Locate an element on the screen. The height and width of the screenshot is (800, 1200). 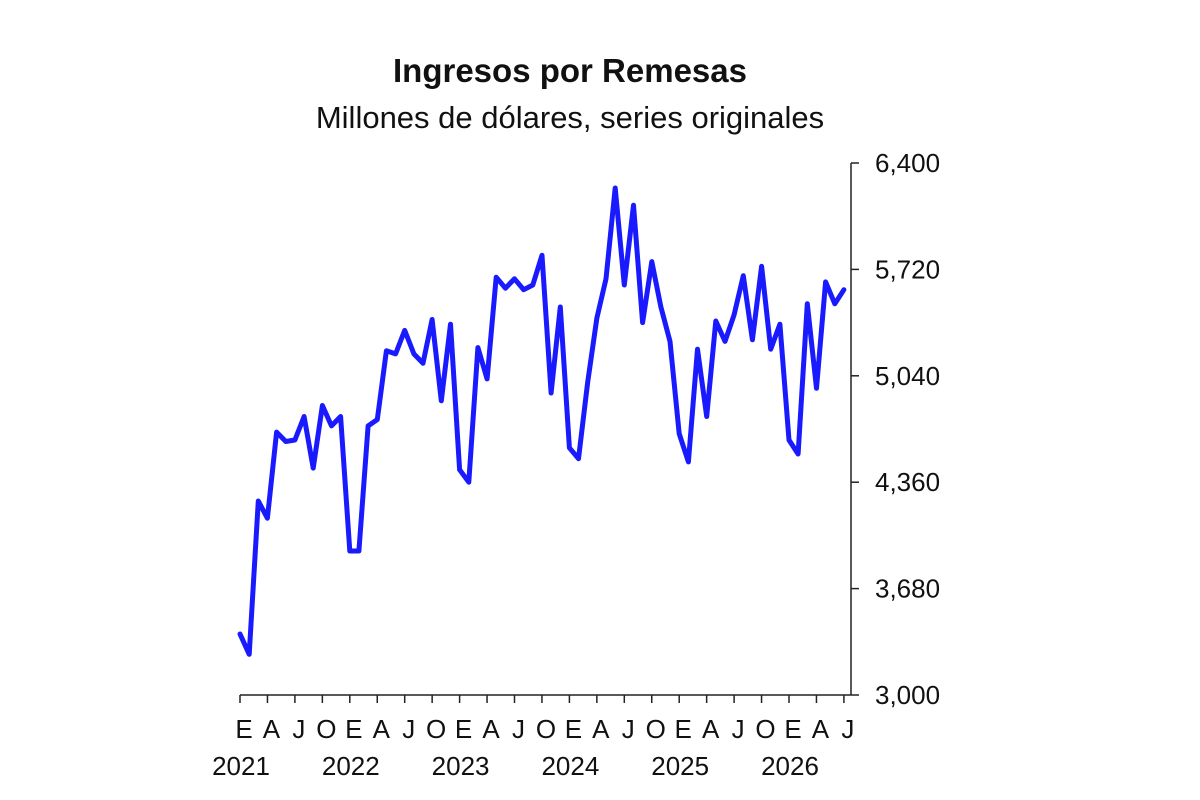
x-year-label: 2021 is located at coordinates (241, 766).